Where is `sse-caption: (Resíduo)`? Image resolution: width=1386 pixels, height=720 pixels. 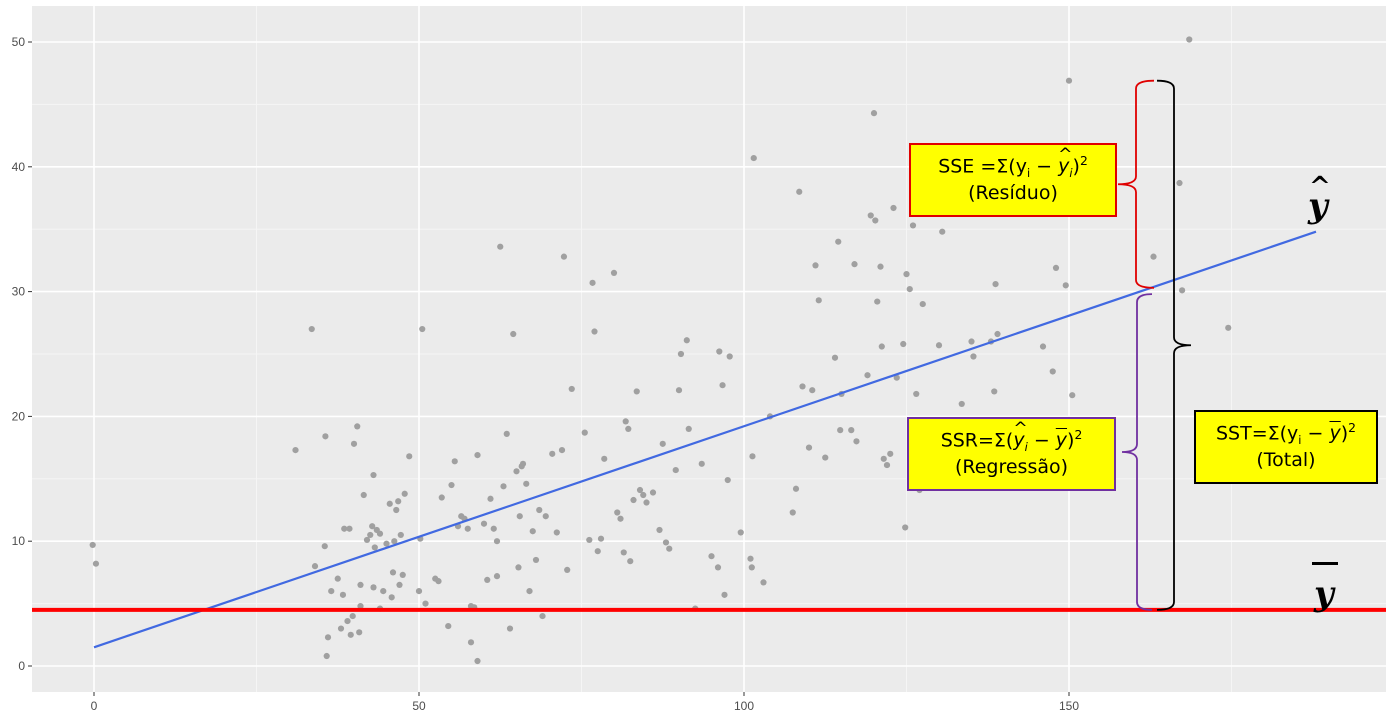
sse-caption: (Resíduo) is located at coordinates (1013, 193).